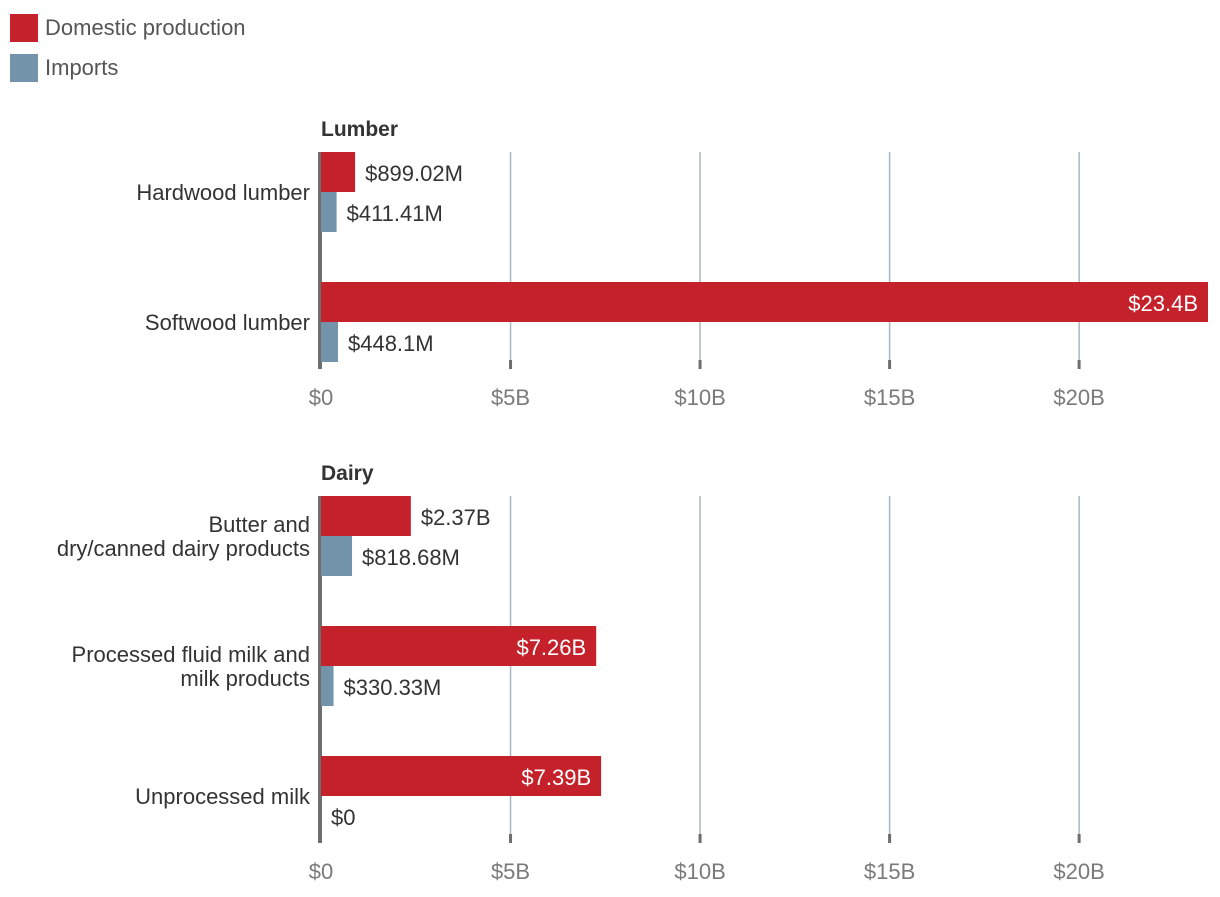 This screenshot has width=1220, height=897. I want to click on category-label-dairy-0-1: dry/canned dairy products, so click(183, 548).